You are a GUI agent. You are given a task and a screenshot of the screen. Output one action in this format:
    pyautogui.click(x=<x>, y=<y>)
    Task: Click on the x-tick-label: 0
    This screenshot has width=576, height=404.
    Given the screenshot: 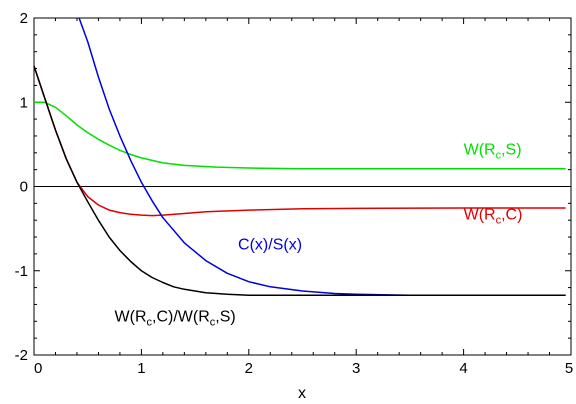 What is the action you would take?
    pyautogui.click(x=38, y=368)
    